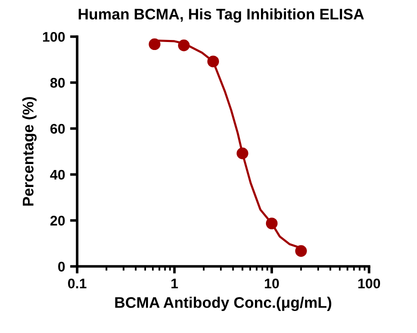  What do you see at coordinates (54, 37) in the screenshot?
I see `y-tick-label: 100` at bounding box center [54, 37].